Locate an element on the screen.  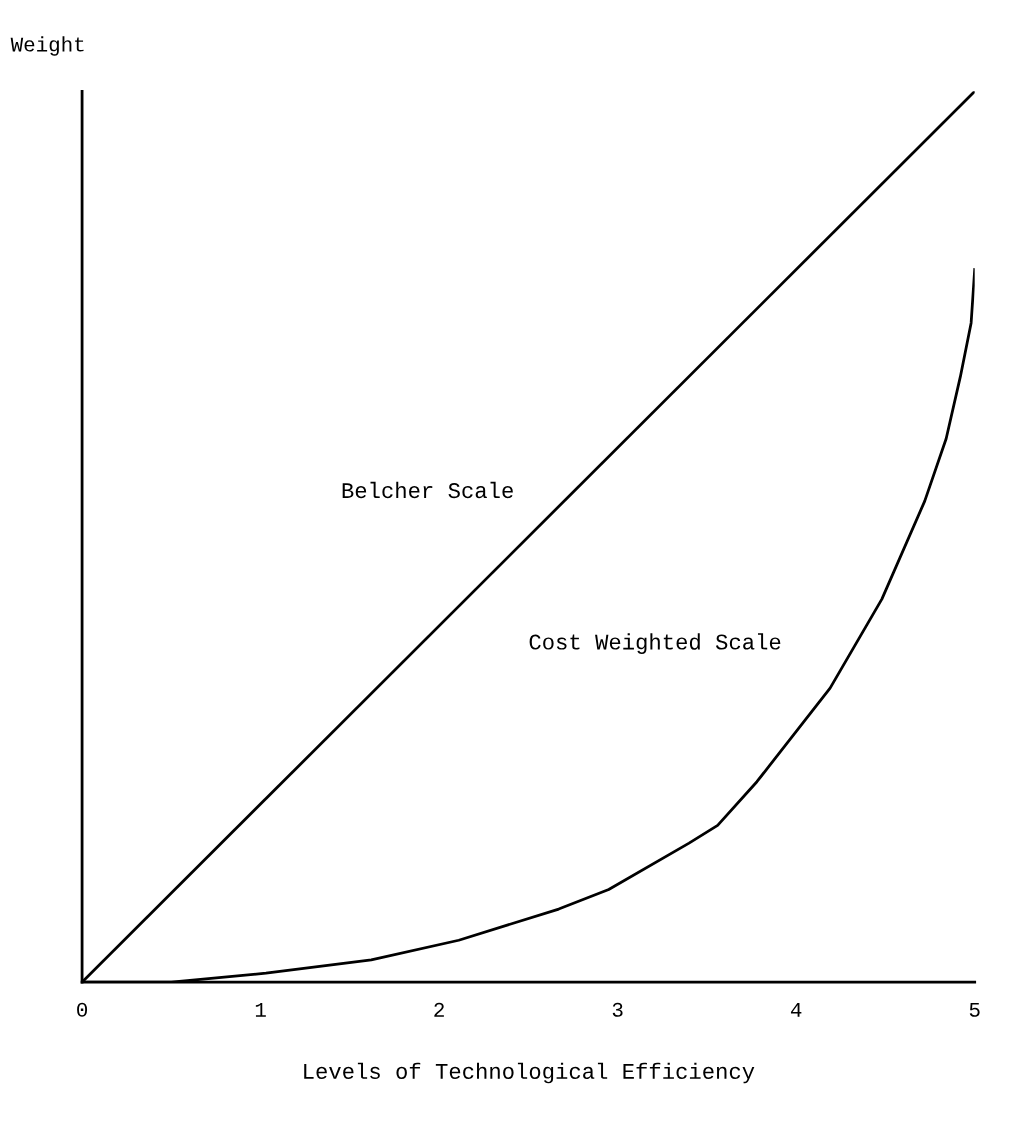
x-tick-label: 4 is located at coordinates (796, 1009).